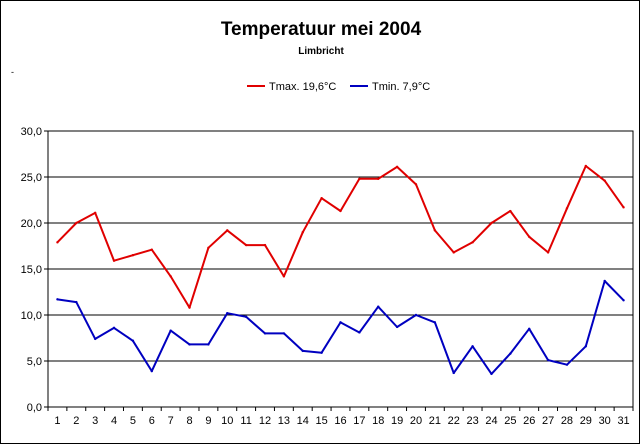  I want to click on x-tick-label: 1, so click(57, 421).